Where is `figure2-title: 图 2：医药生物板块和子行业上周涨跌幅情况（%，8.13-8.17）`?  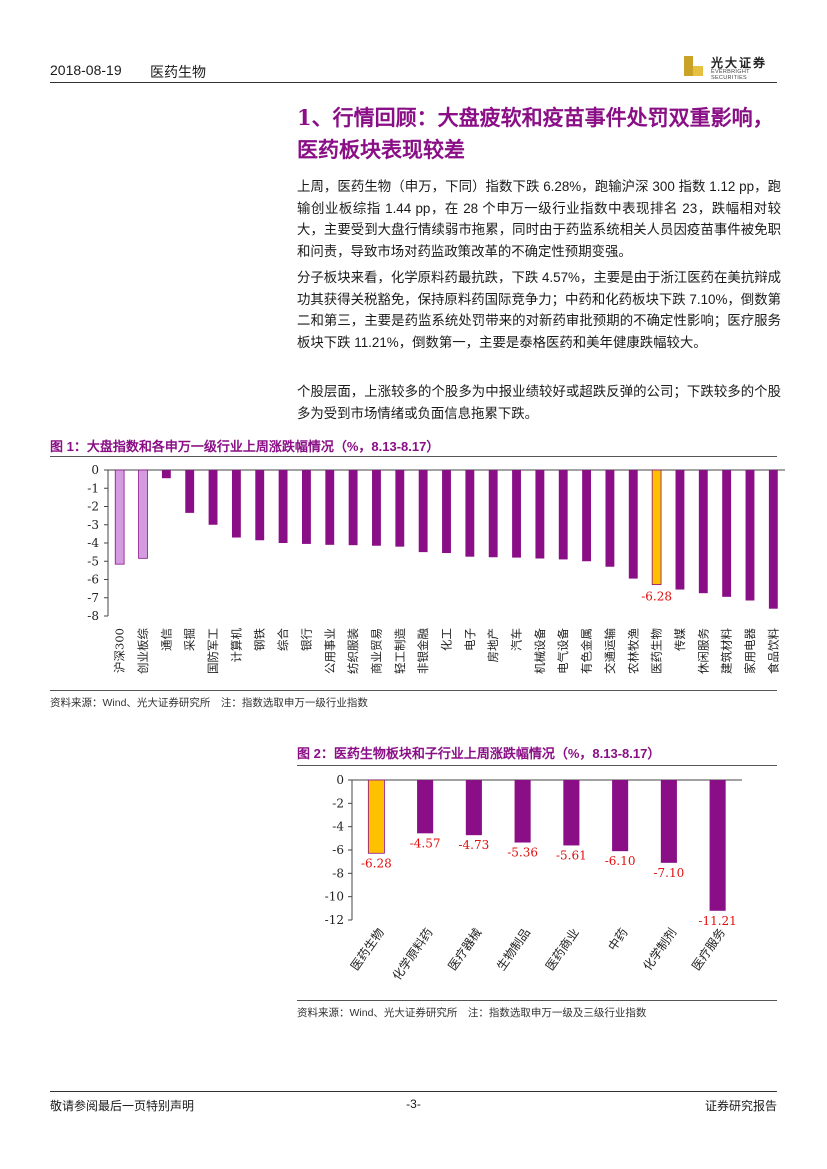
figure2-title: 图 2：医药生物板块和子行业上周涨跌幅情况（%，8.13-8.17） is located at coordinates (479, 753).